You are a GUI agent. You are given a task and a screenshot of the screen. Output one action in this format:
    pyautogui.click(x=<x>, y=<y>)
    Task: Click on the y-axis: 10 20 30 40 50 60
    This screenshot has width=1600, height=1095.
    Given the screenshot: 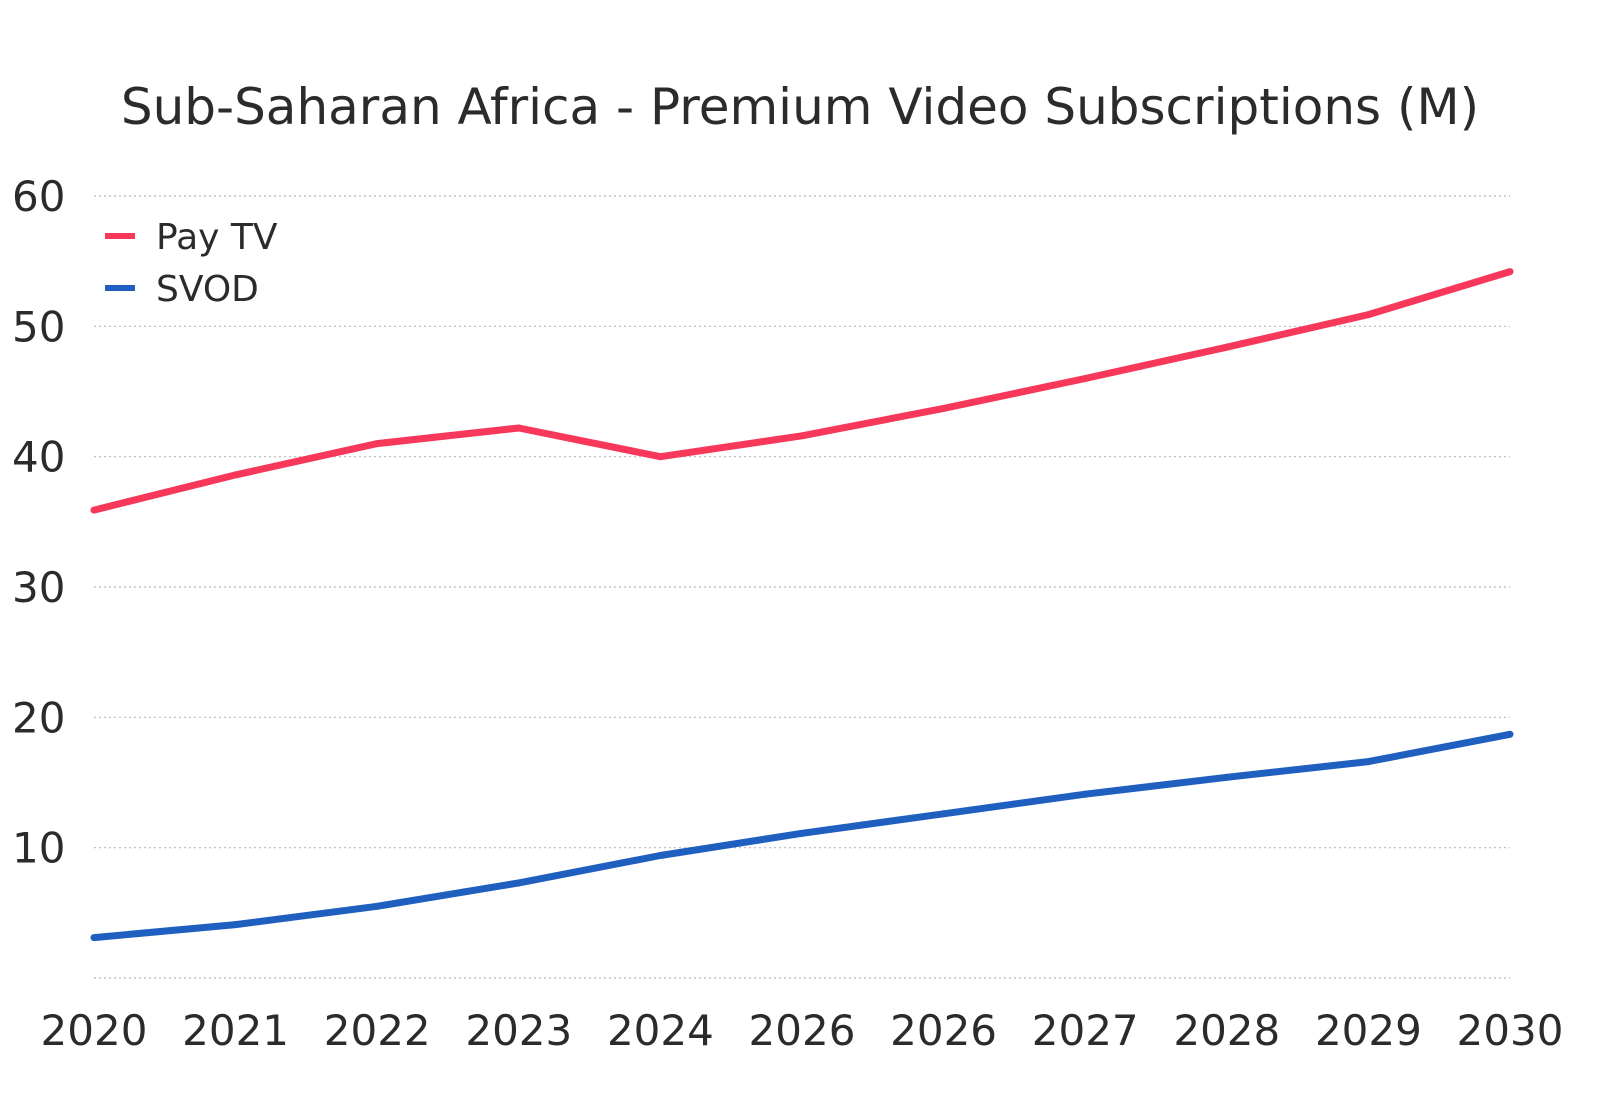 What is the action you would take?
    pyautogui.click(x=38, y=522)
    